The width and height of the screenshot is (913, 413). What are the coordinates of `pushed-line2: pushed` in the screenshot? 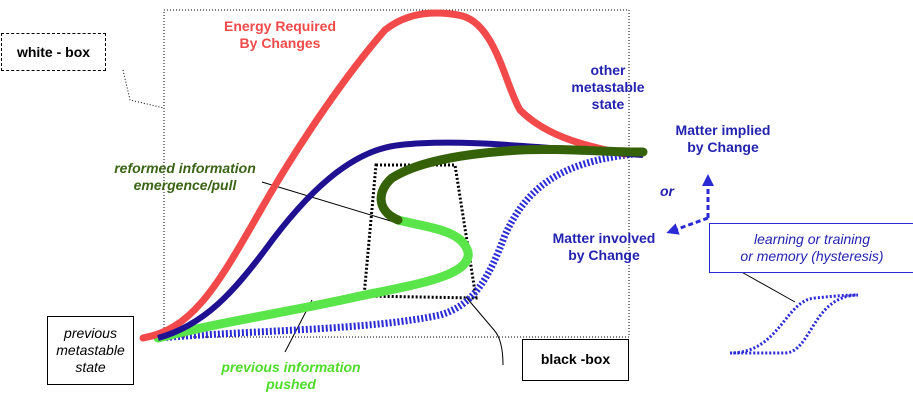 It's located at (291, 384).